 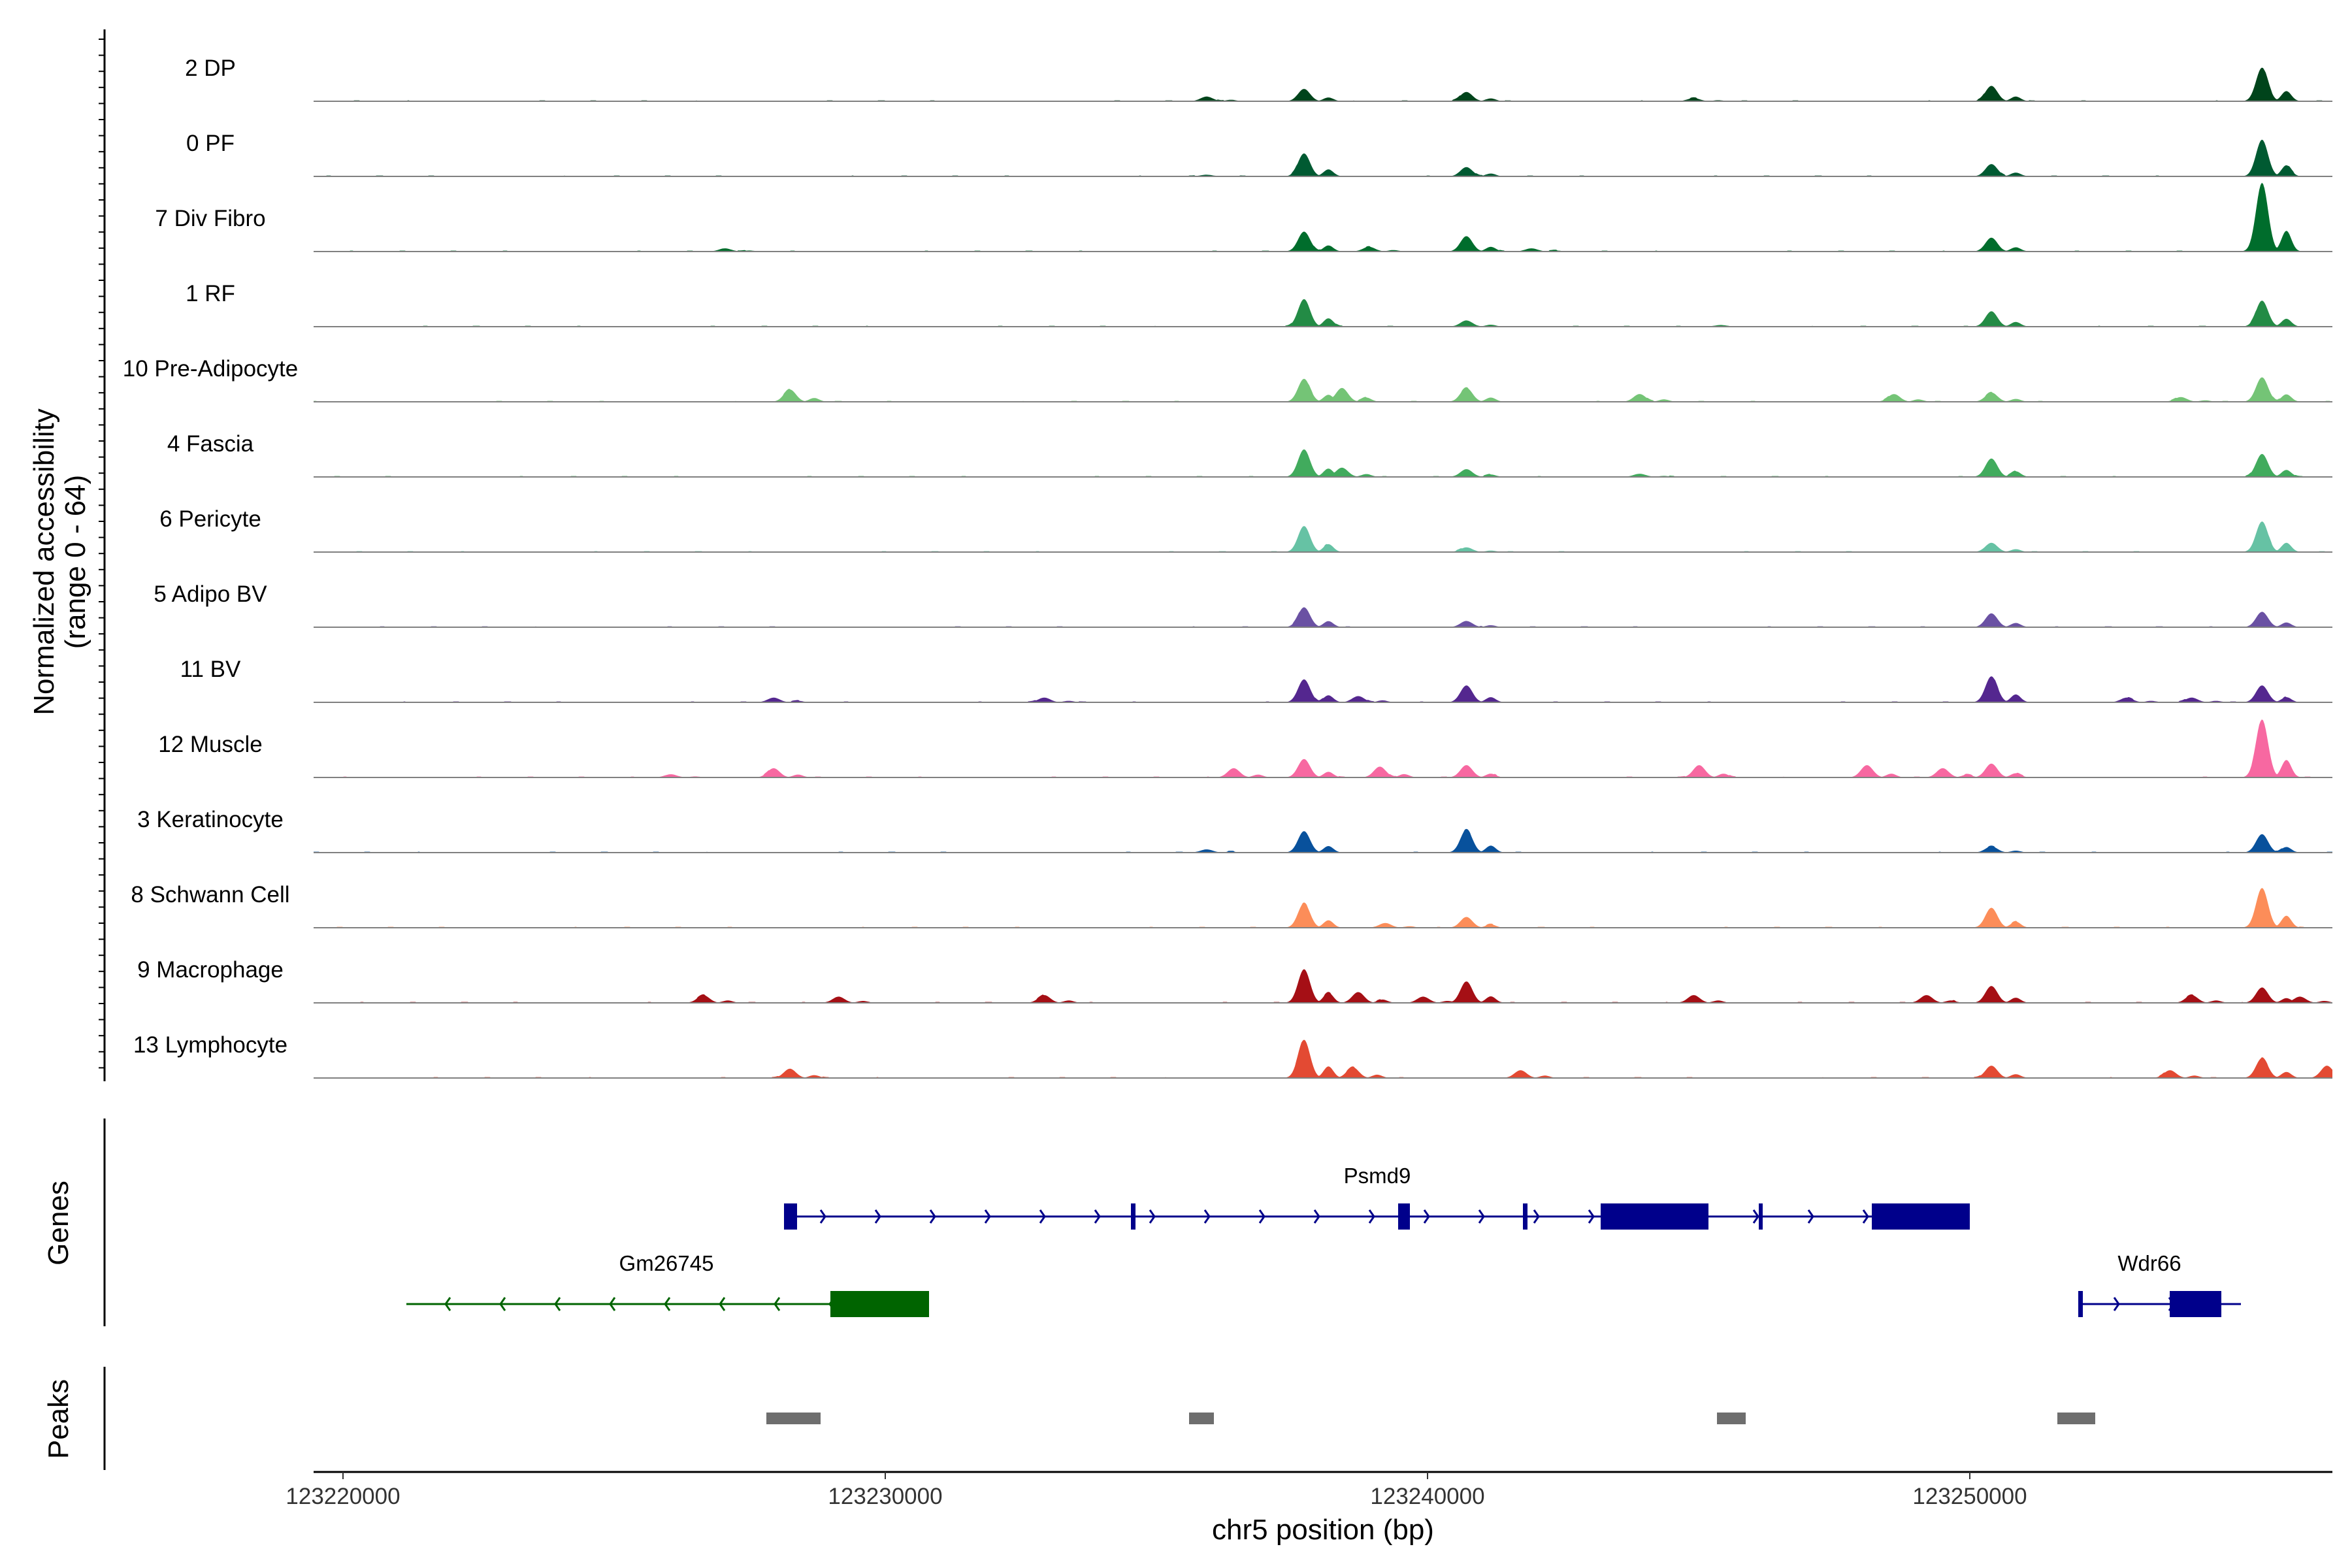 I want to click on track-label: 5 Adipo BV, so click(x=210, y=594).